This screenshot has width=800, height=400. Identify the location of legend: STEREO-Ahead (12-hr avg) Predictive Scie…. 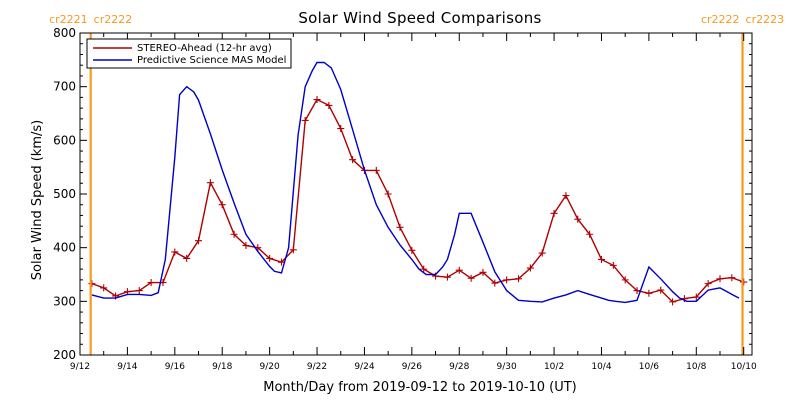
(189, 53).